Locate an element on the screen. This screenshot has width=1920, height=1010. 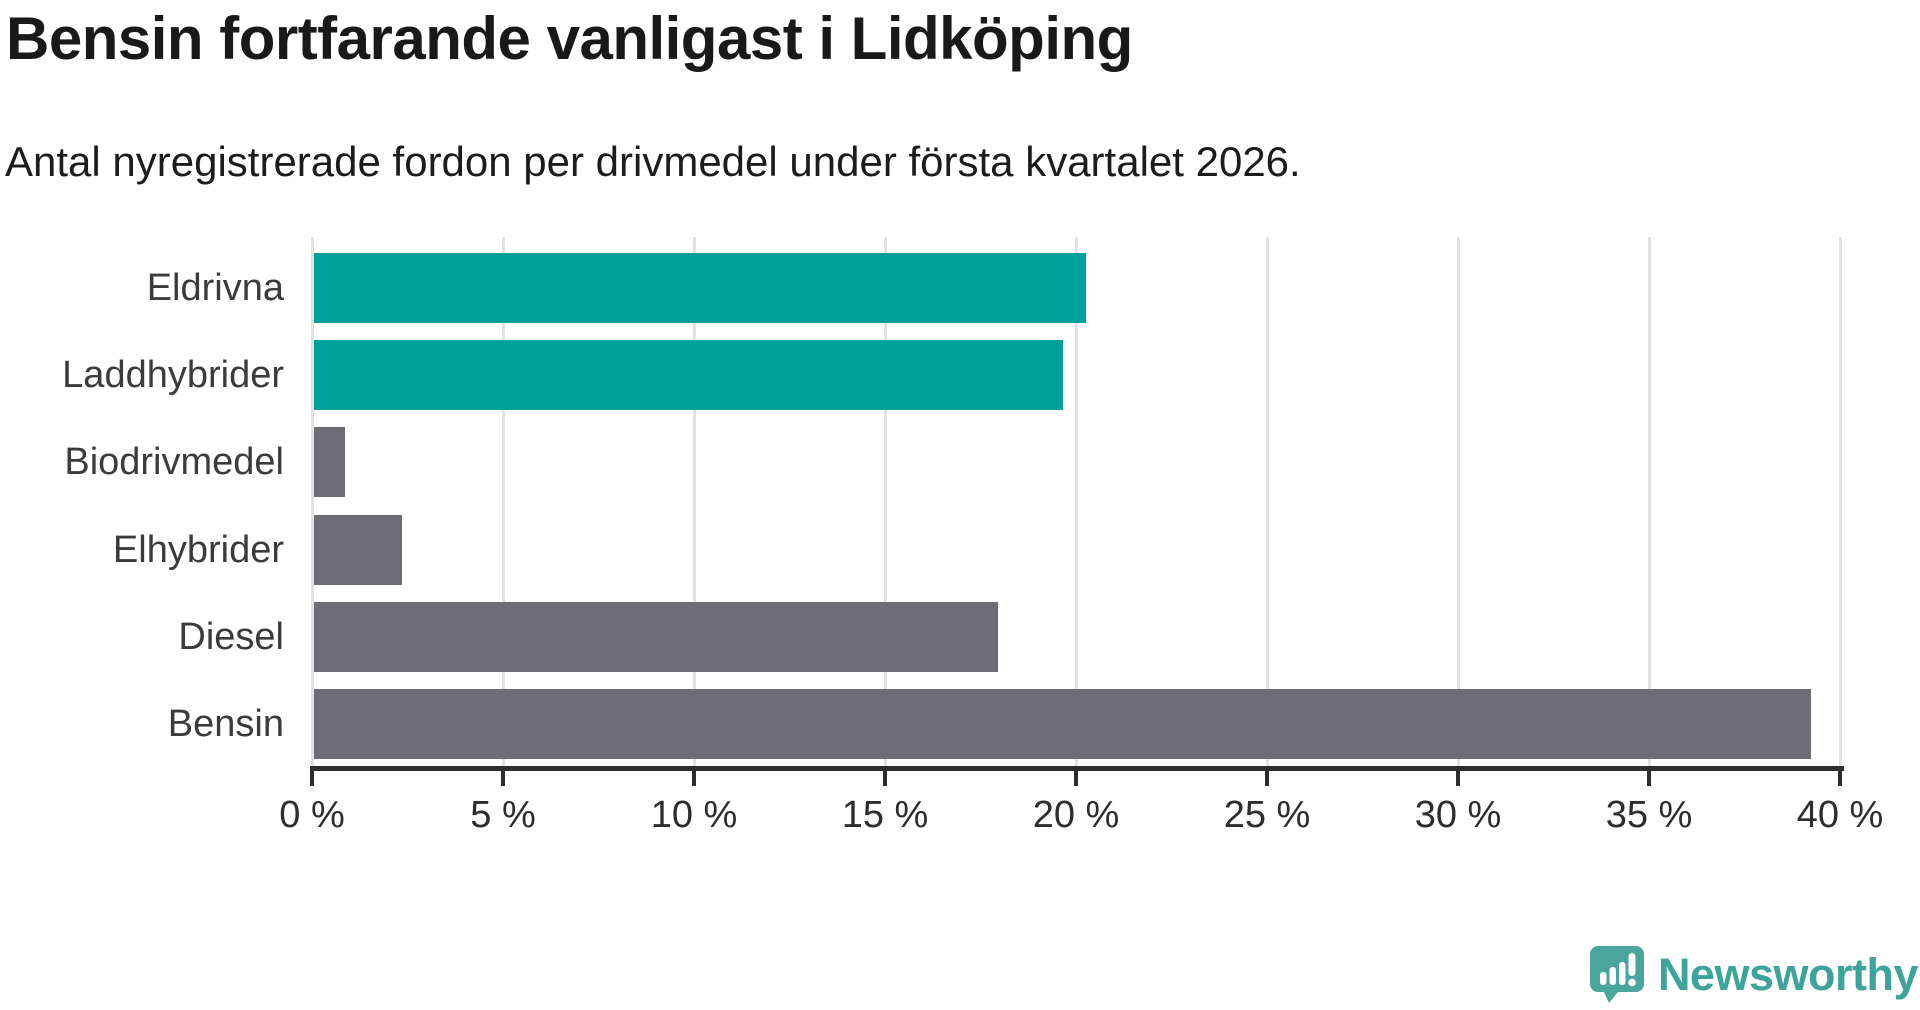
axis-tick-label: 5 % is located at coordinates (503, 815).